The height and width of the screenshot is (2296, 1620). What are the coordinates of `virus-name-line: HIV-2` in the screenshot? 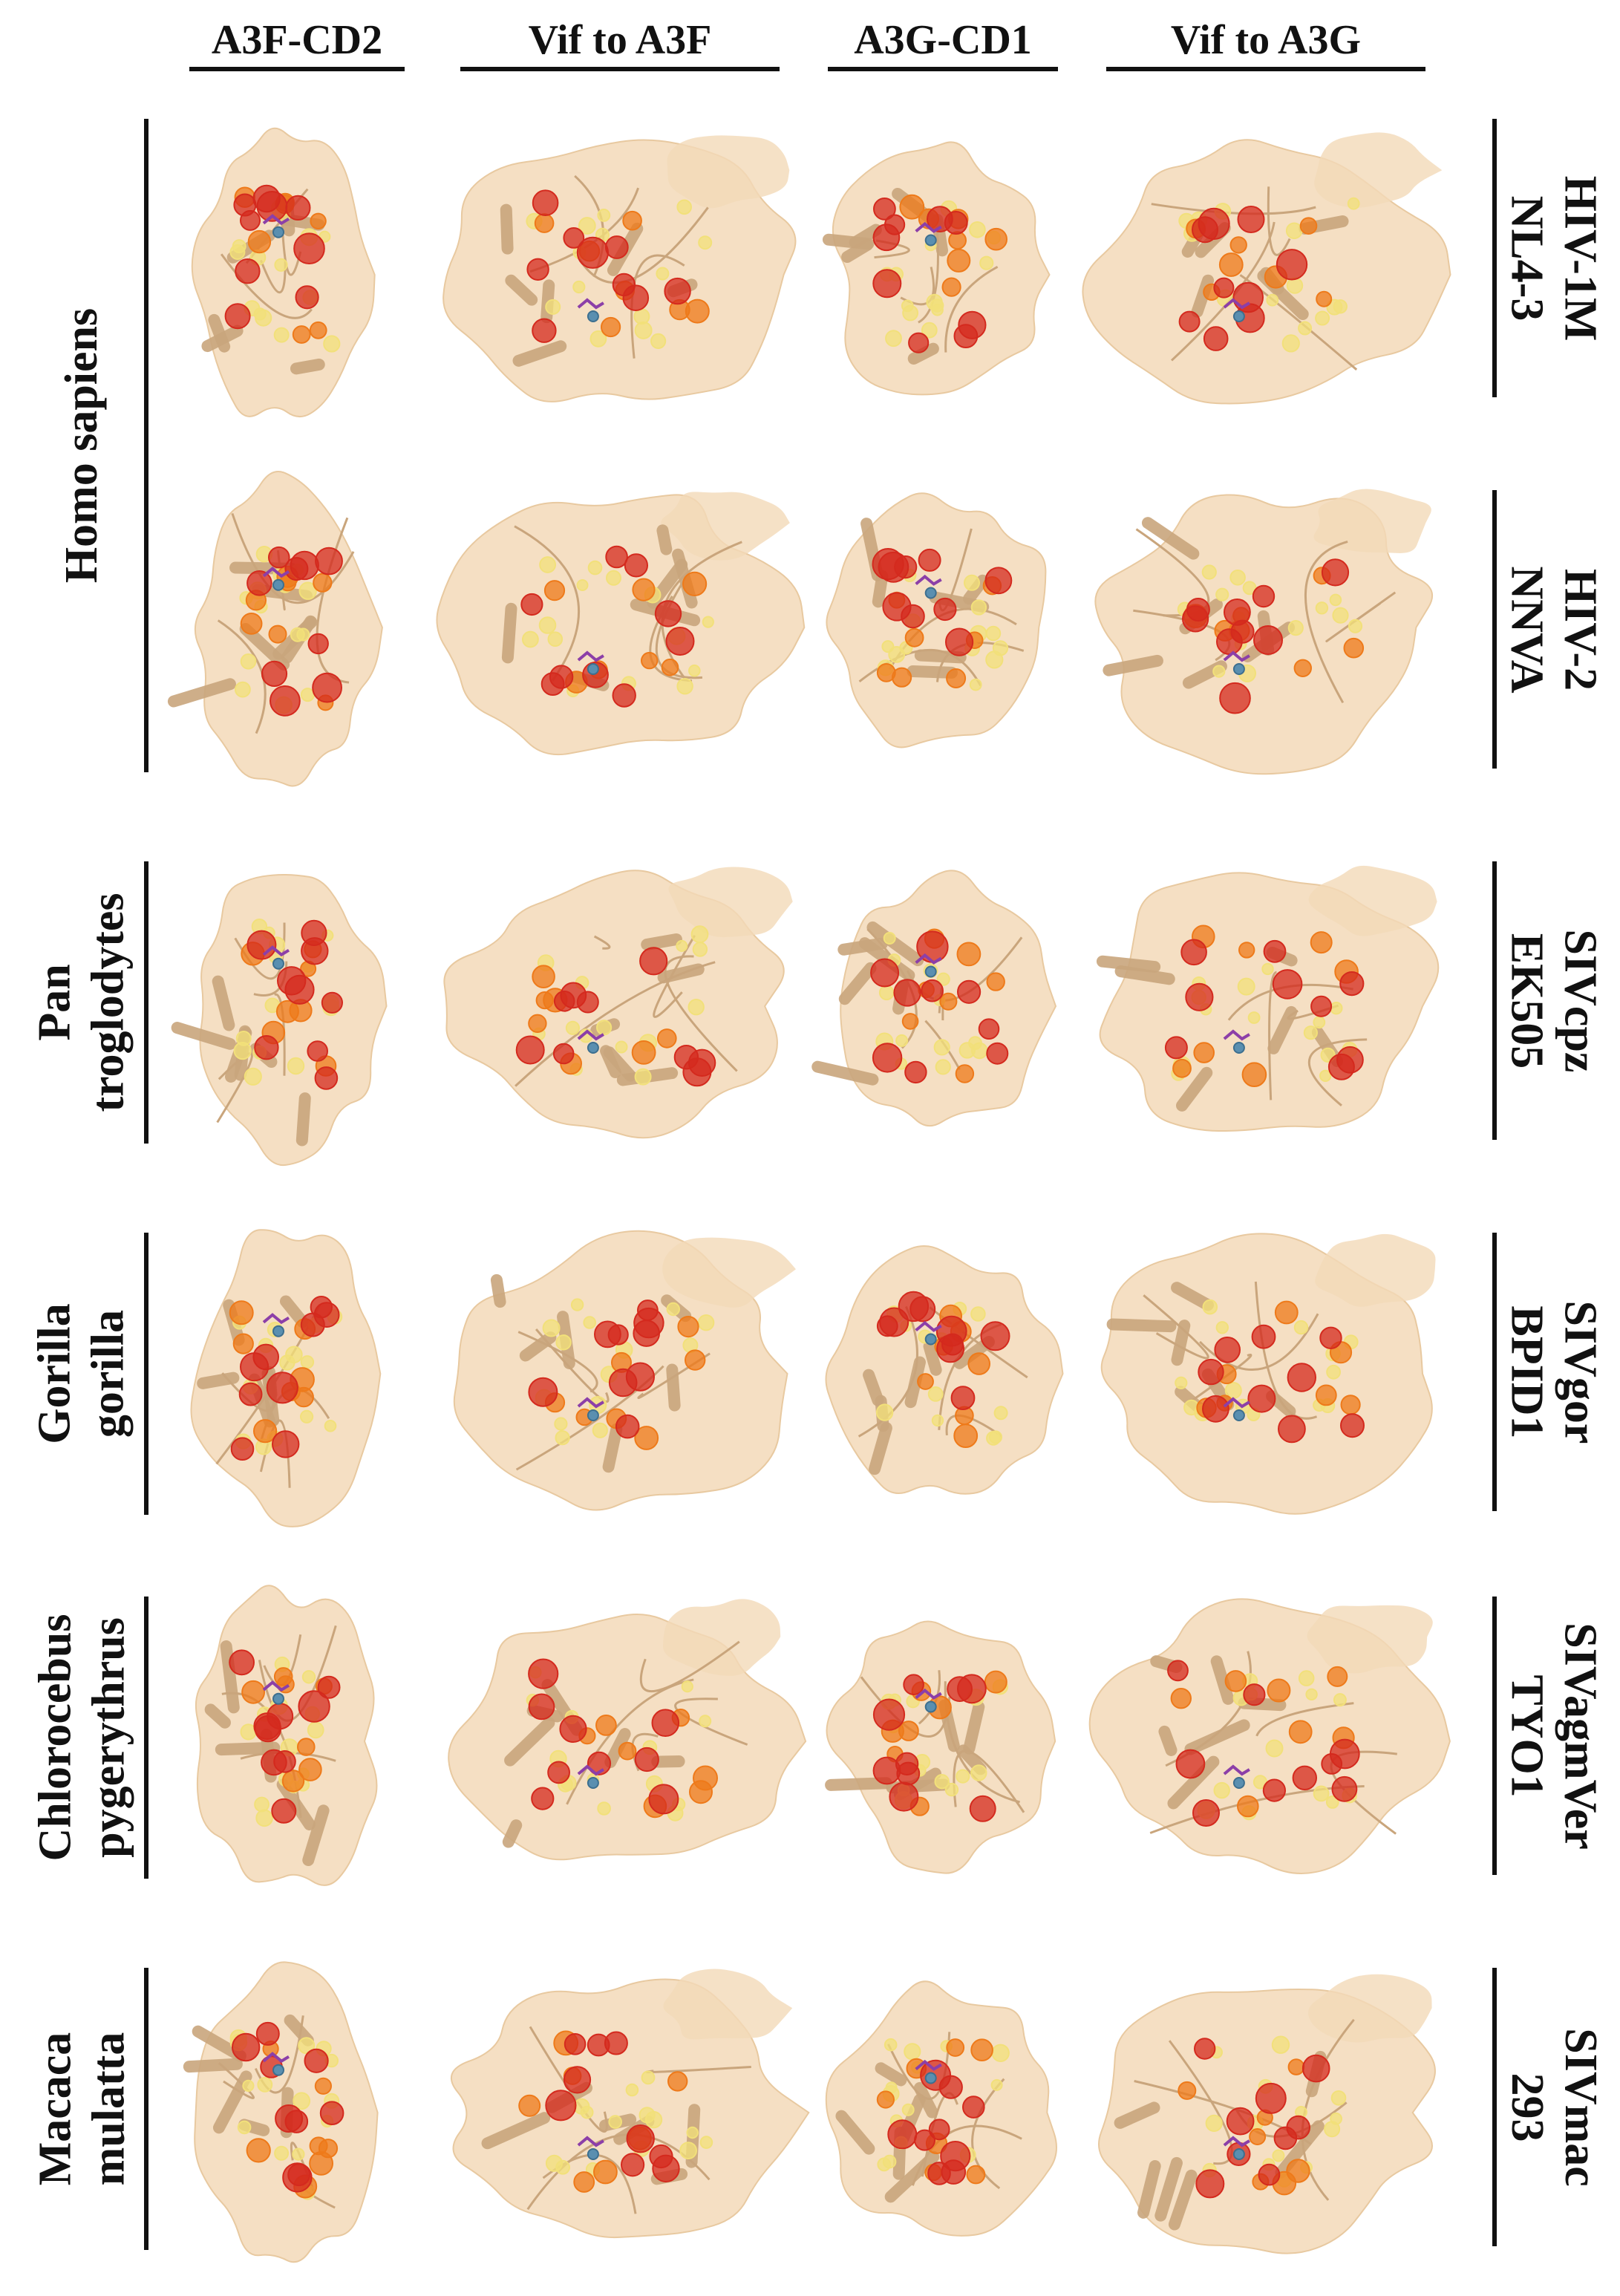 It's located at (1580, 629).